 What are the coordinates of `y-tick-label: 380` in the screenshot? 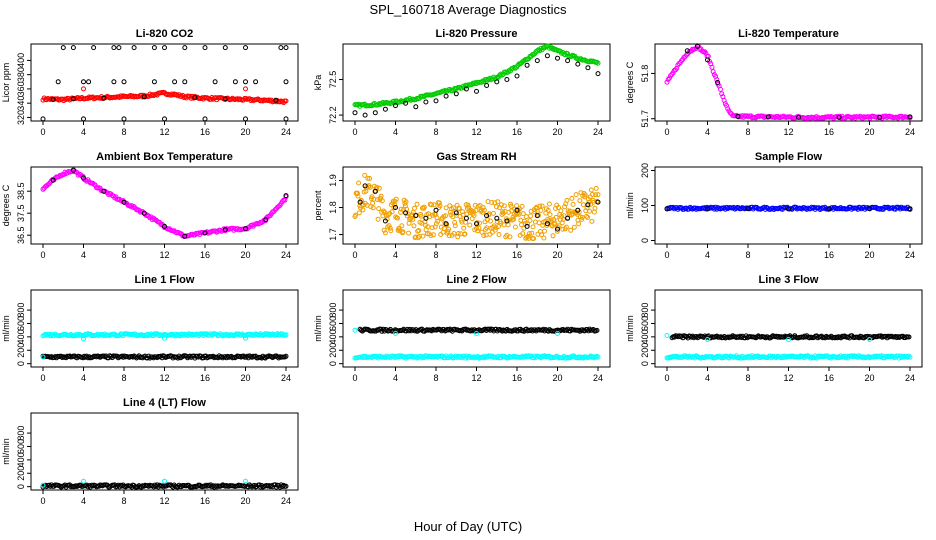 It's located at (21, 74).